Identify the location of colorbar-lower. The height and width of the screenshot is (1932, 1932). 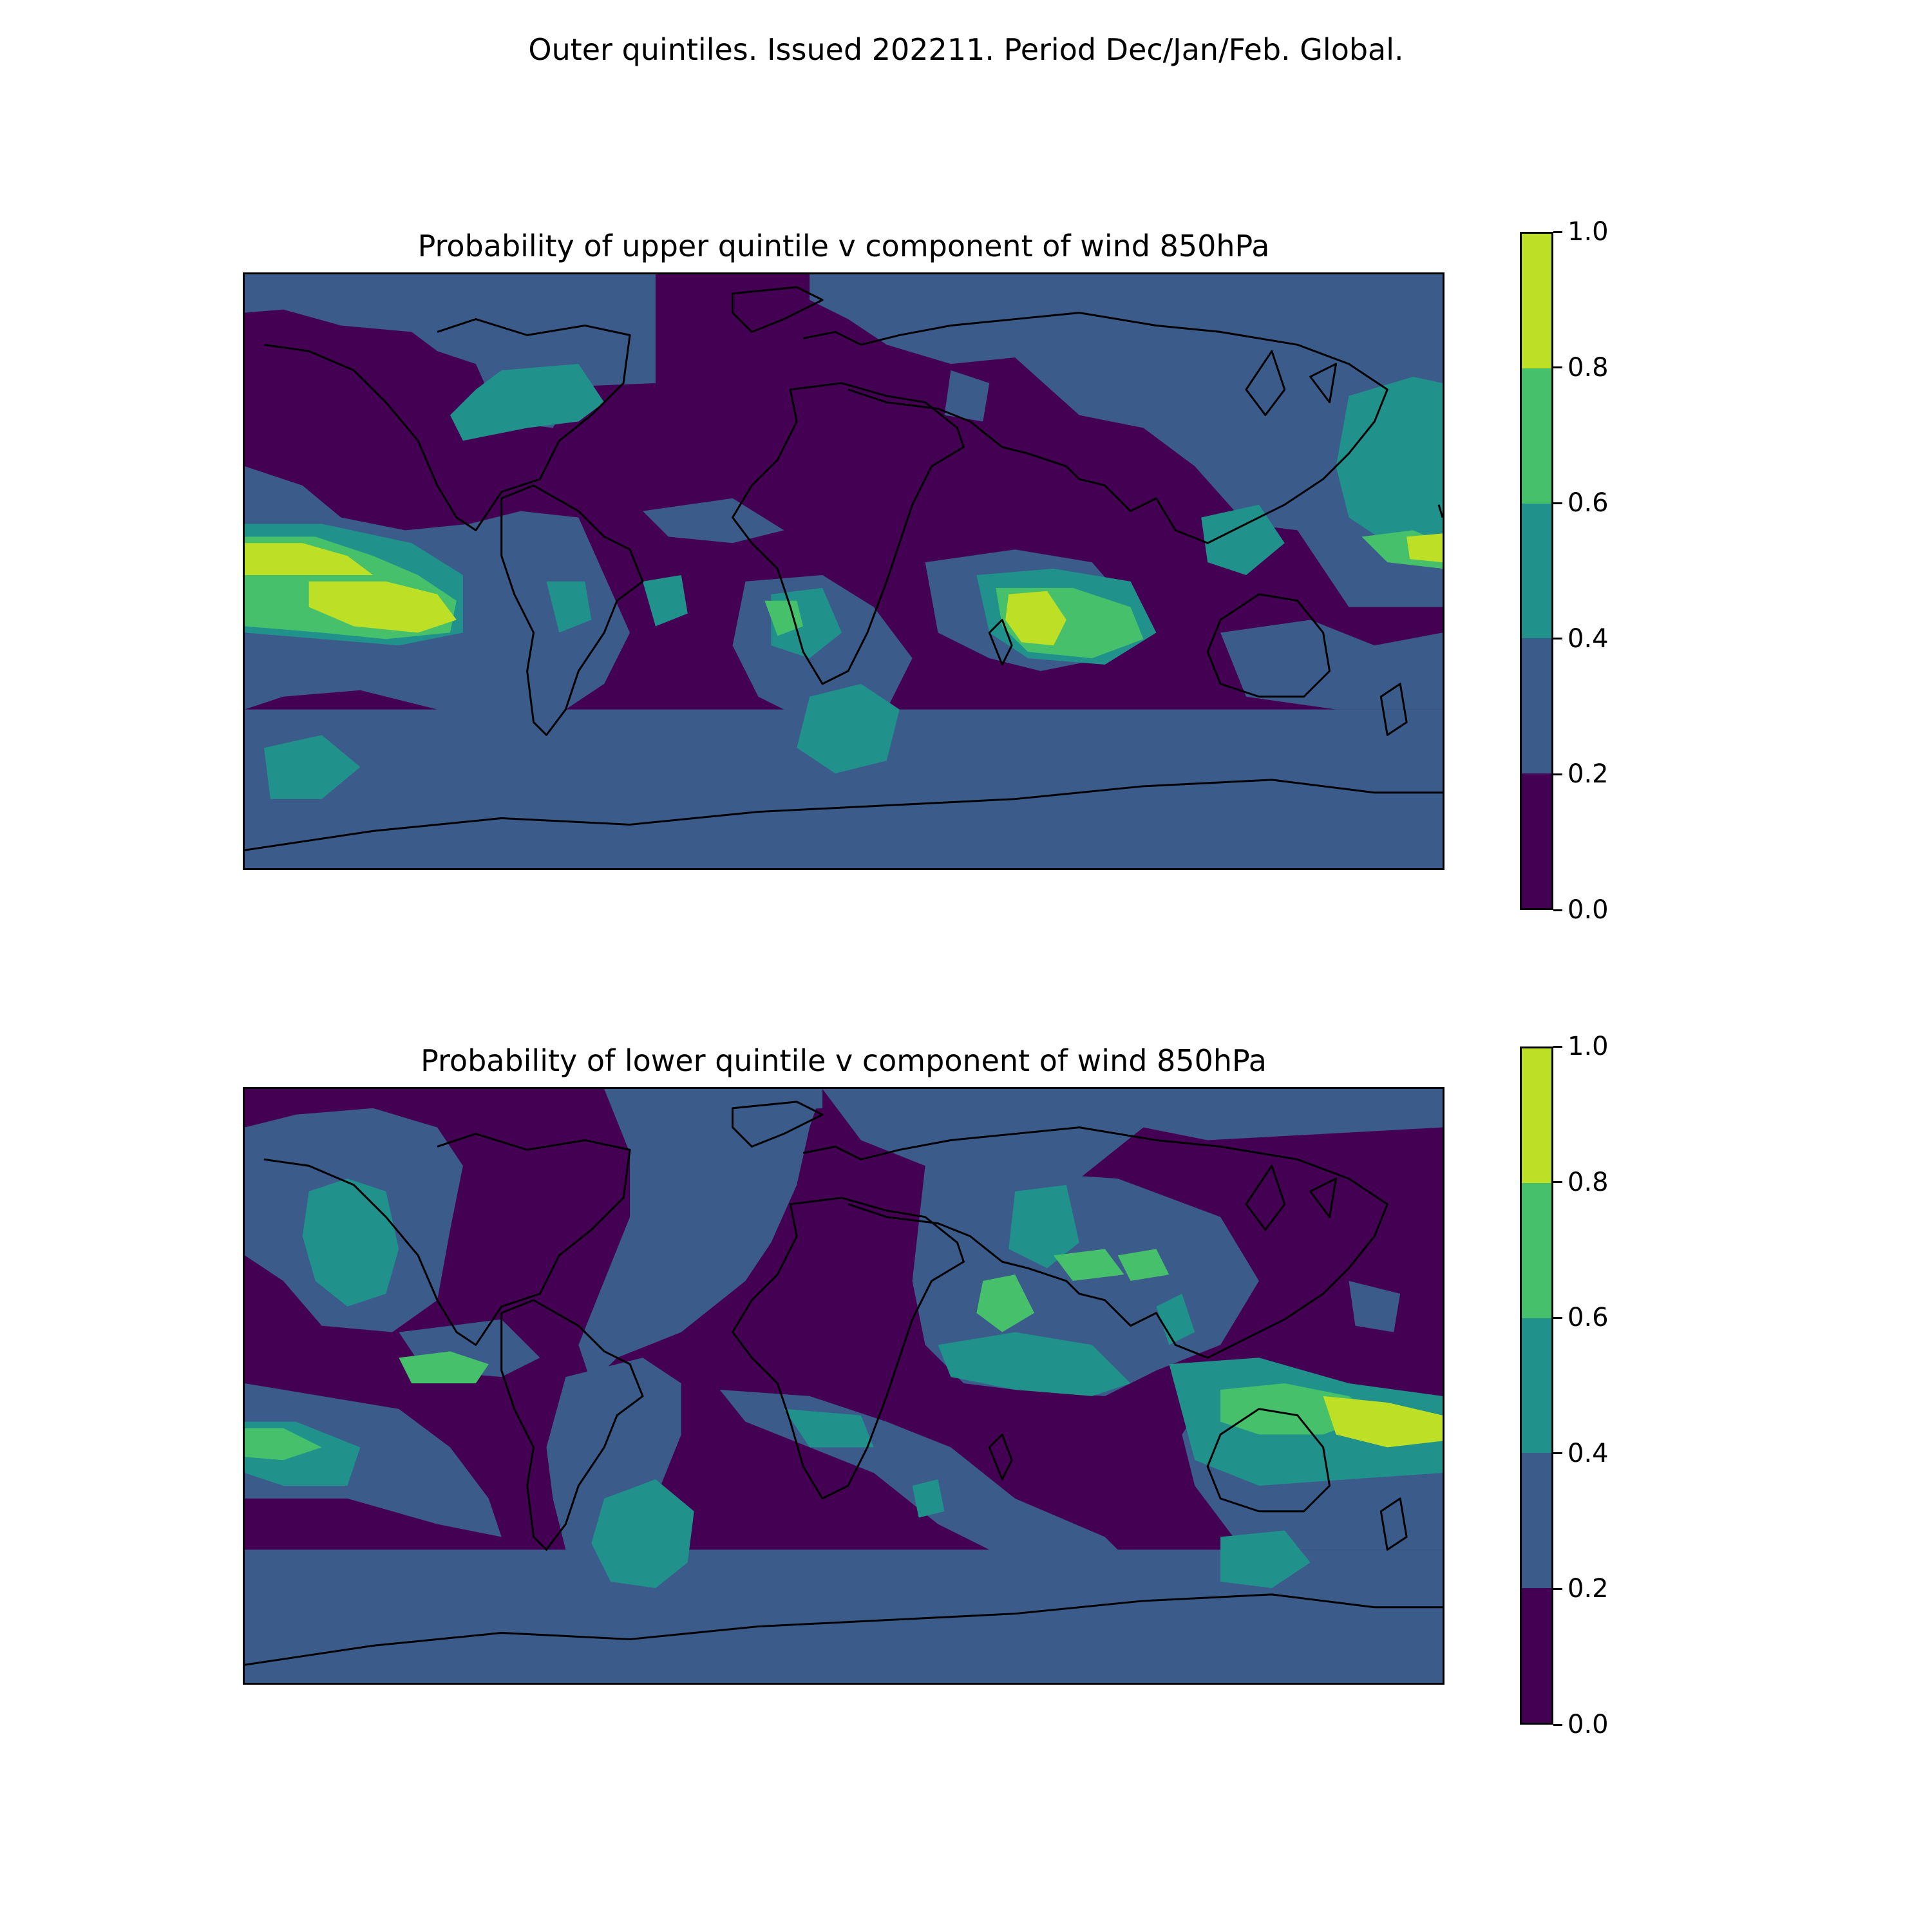
(1537, 1385).